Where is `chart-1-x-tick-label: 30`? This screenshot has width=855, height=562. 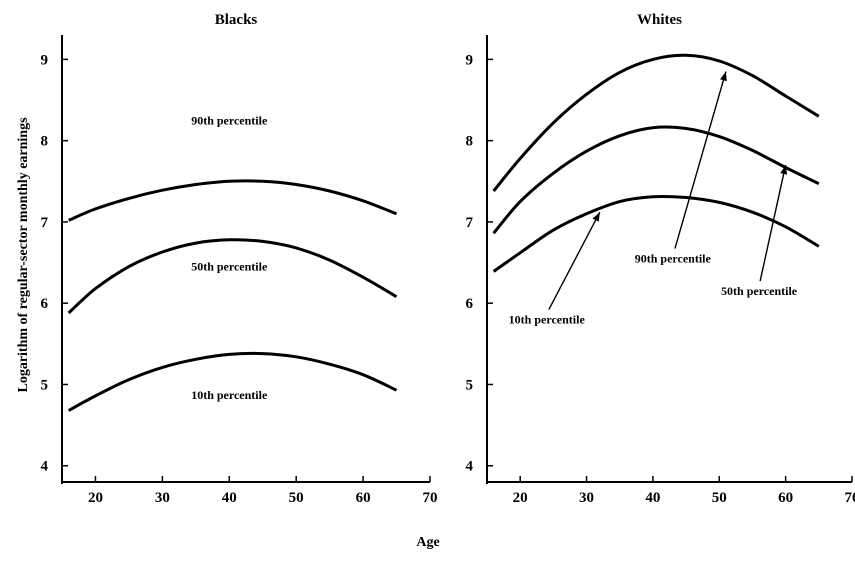 chart-1-x-tick-label: 30 is located at coordinates (586, 498).